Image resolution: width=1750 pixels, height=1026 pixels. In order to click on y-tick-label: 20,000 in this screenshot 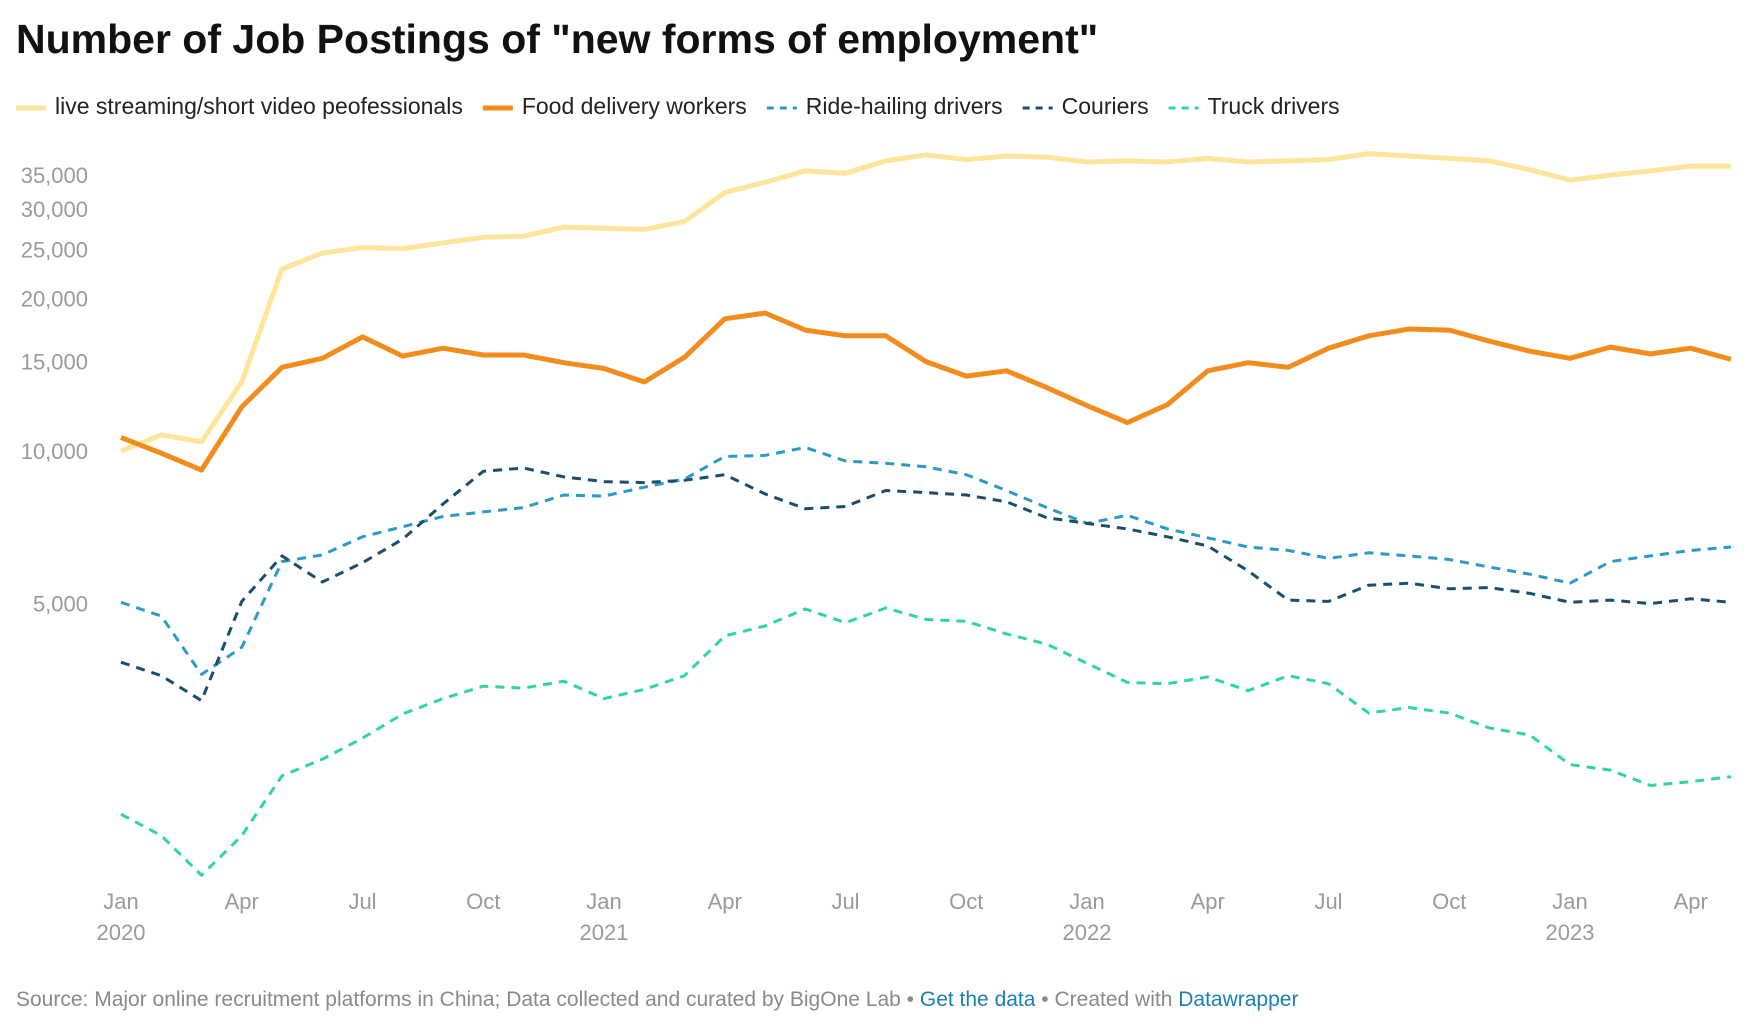, I will do `click(54, 298)`.